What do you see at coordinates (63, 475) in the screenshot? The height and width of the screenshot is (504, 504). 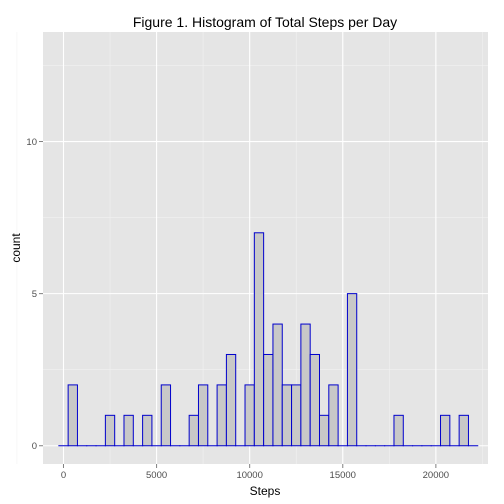 I see `x-tick-label: 0` at bounding box center [63, 475].